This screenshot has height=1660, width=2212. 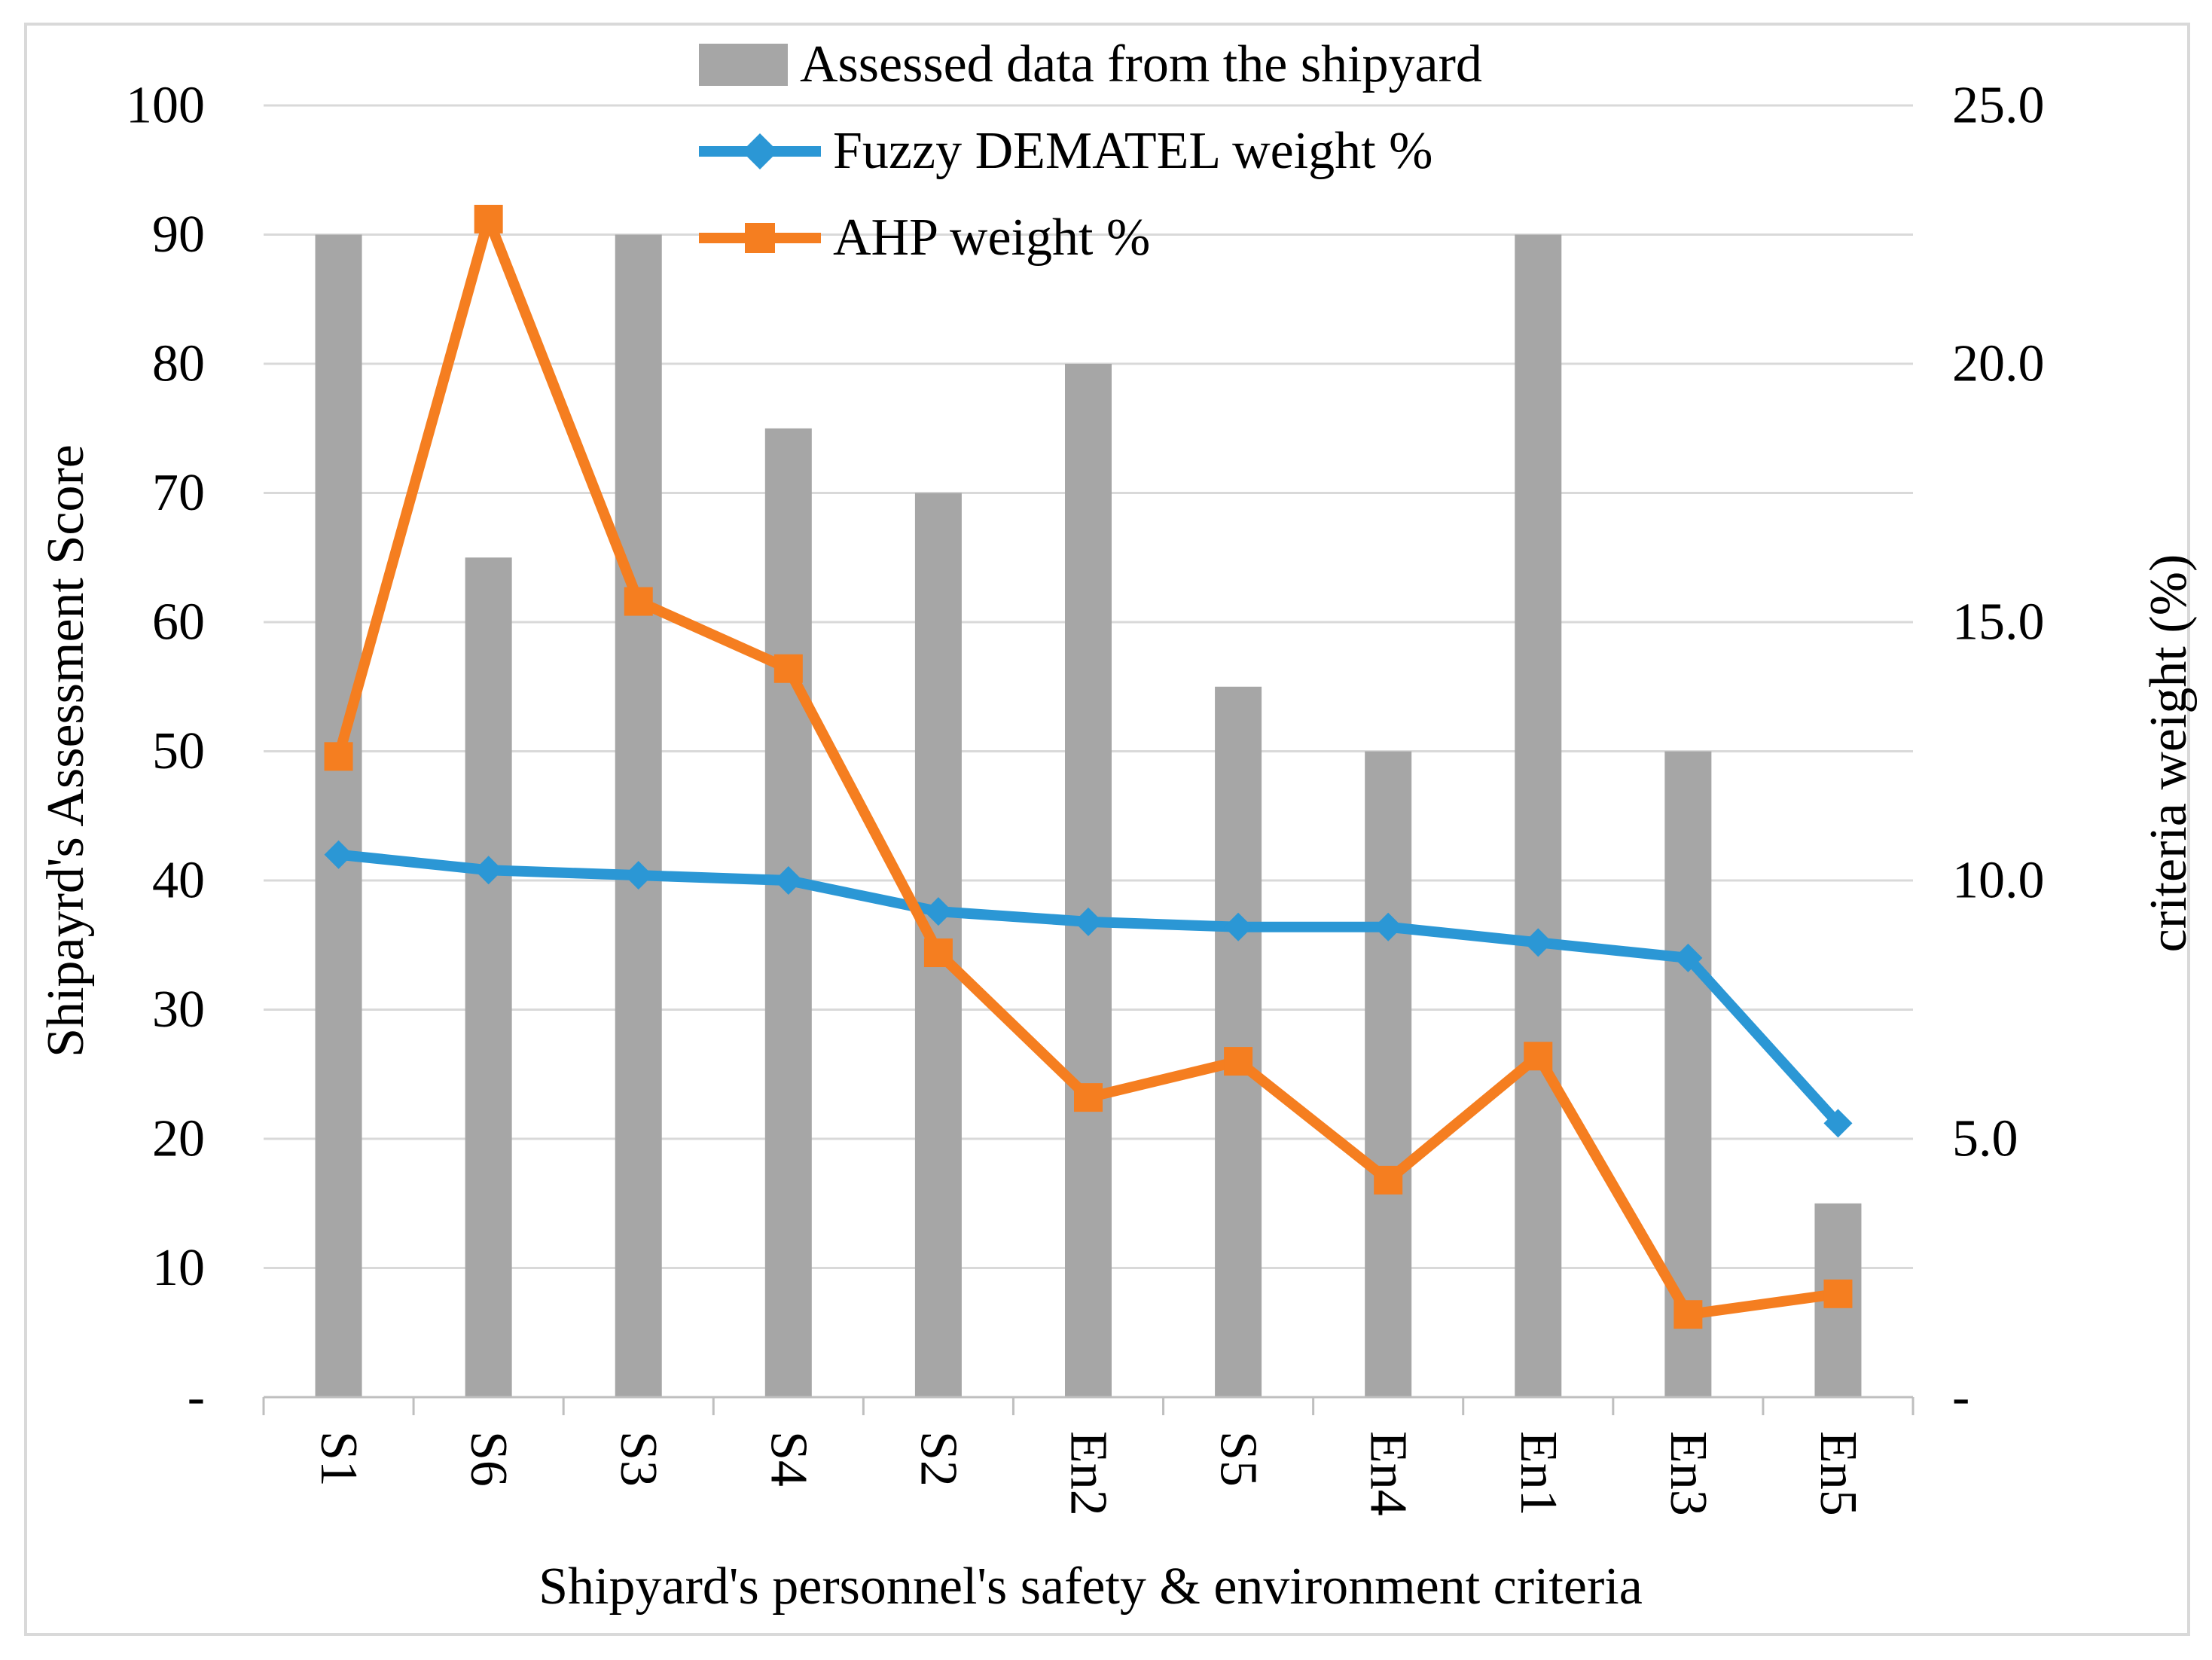 What do you see at coordinates (938, 953) in the screenshot?
I see `ahp-point-S2` at bounding box center [938, 953].